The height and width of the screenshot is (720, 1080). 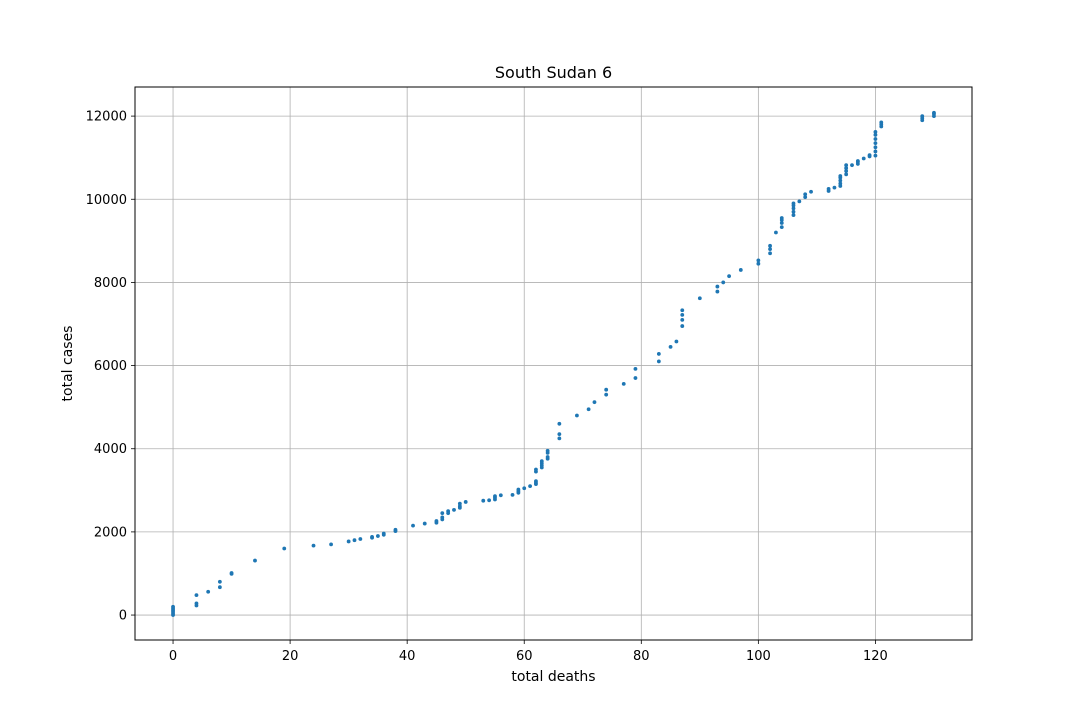 I want to click on x-tick-label: 80, so click(x=641, y=656).